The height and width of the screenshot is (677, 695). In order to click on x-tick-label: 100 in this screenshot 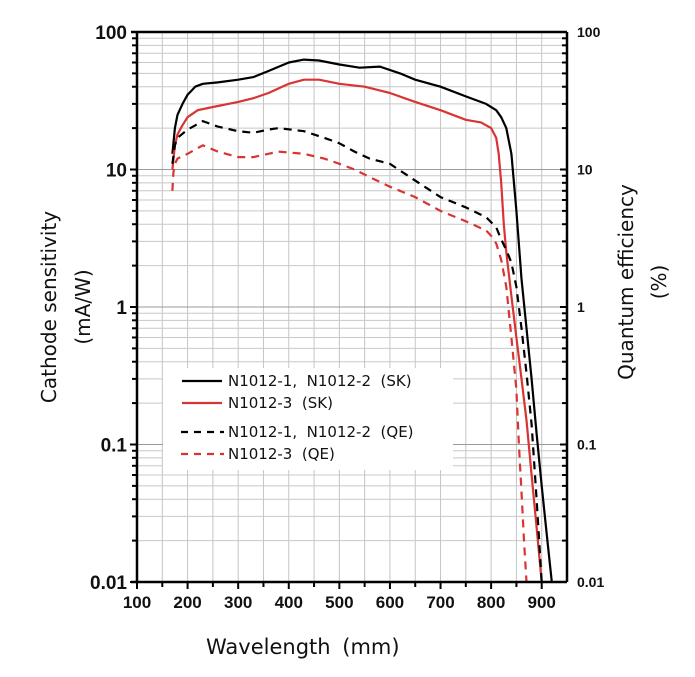, I will do `click(137, 602)`.